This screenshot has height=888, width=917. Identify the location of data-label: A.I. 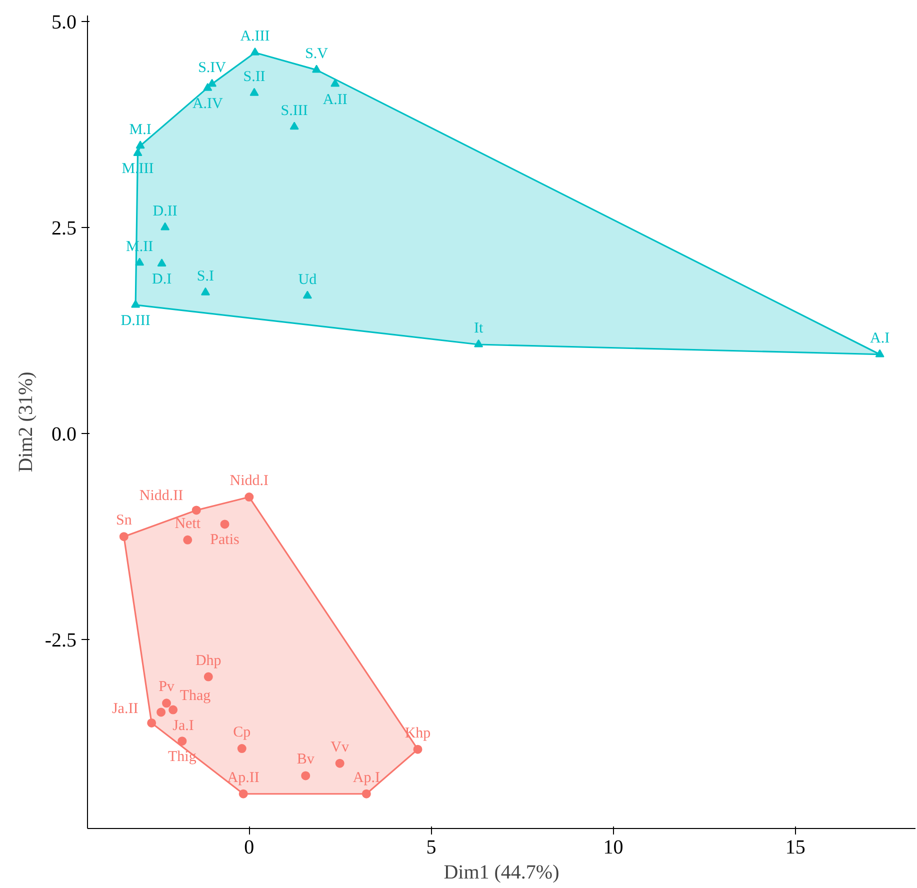
(880, 338).